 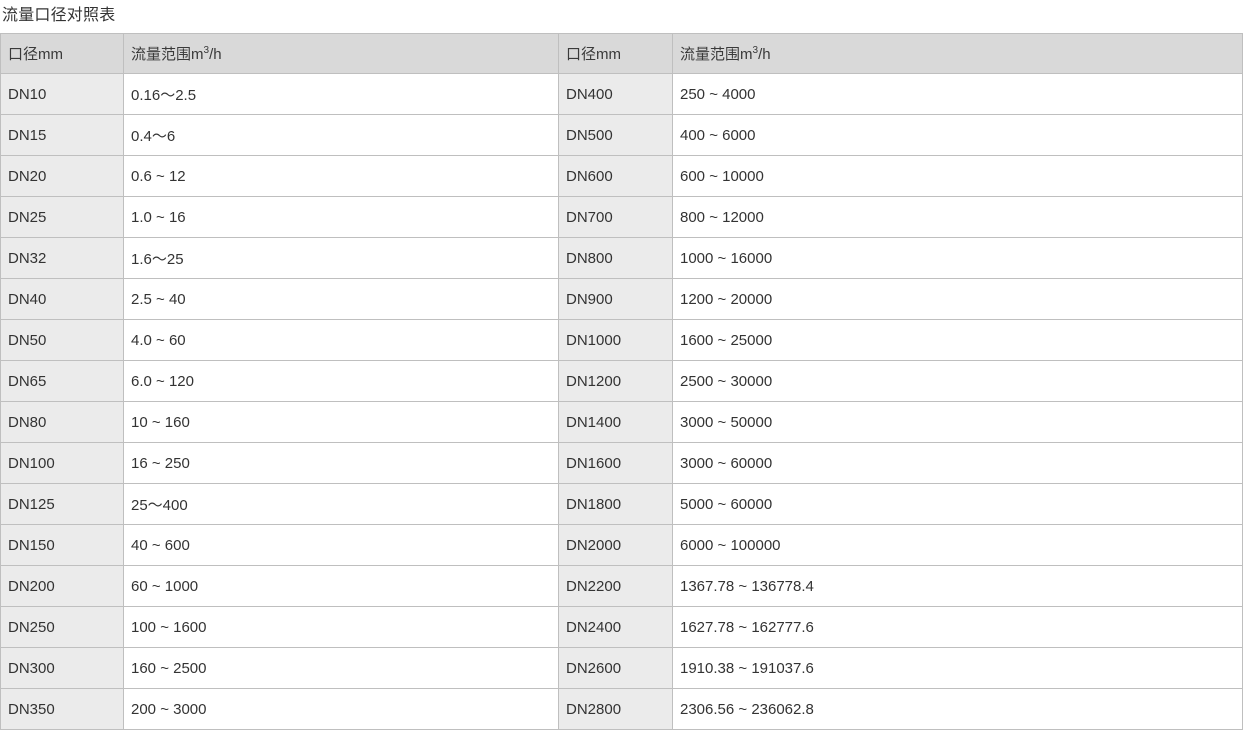 What do you see at coordinates (62, 217) in the screenshot?
I see `cell-diameter-left: DN25` at bounding box center [62, 217].